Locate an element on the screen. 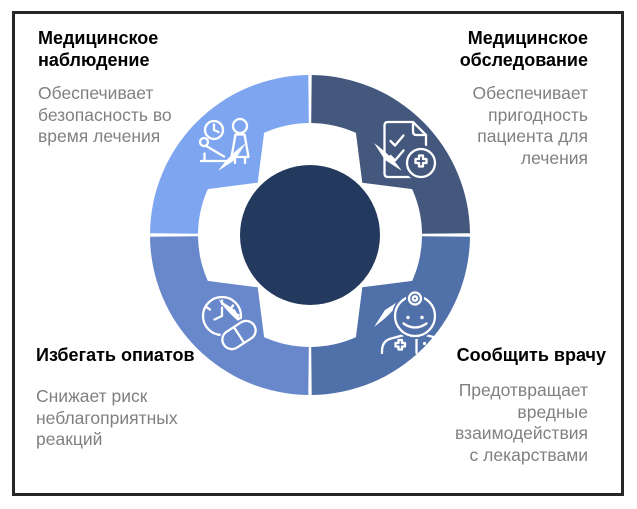 This screenshot has width=637, height=509. clock-and-pill-icon is located at coordinates (230, 323).